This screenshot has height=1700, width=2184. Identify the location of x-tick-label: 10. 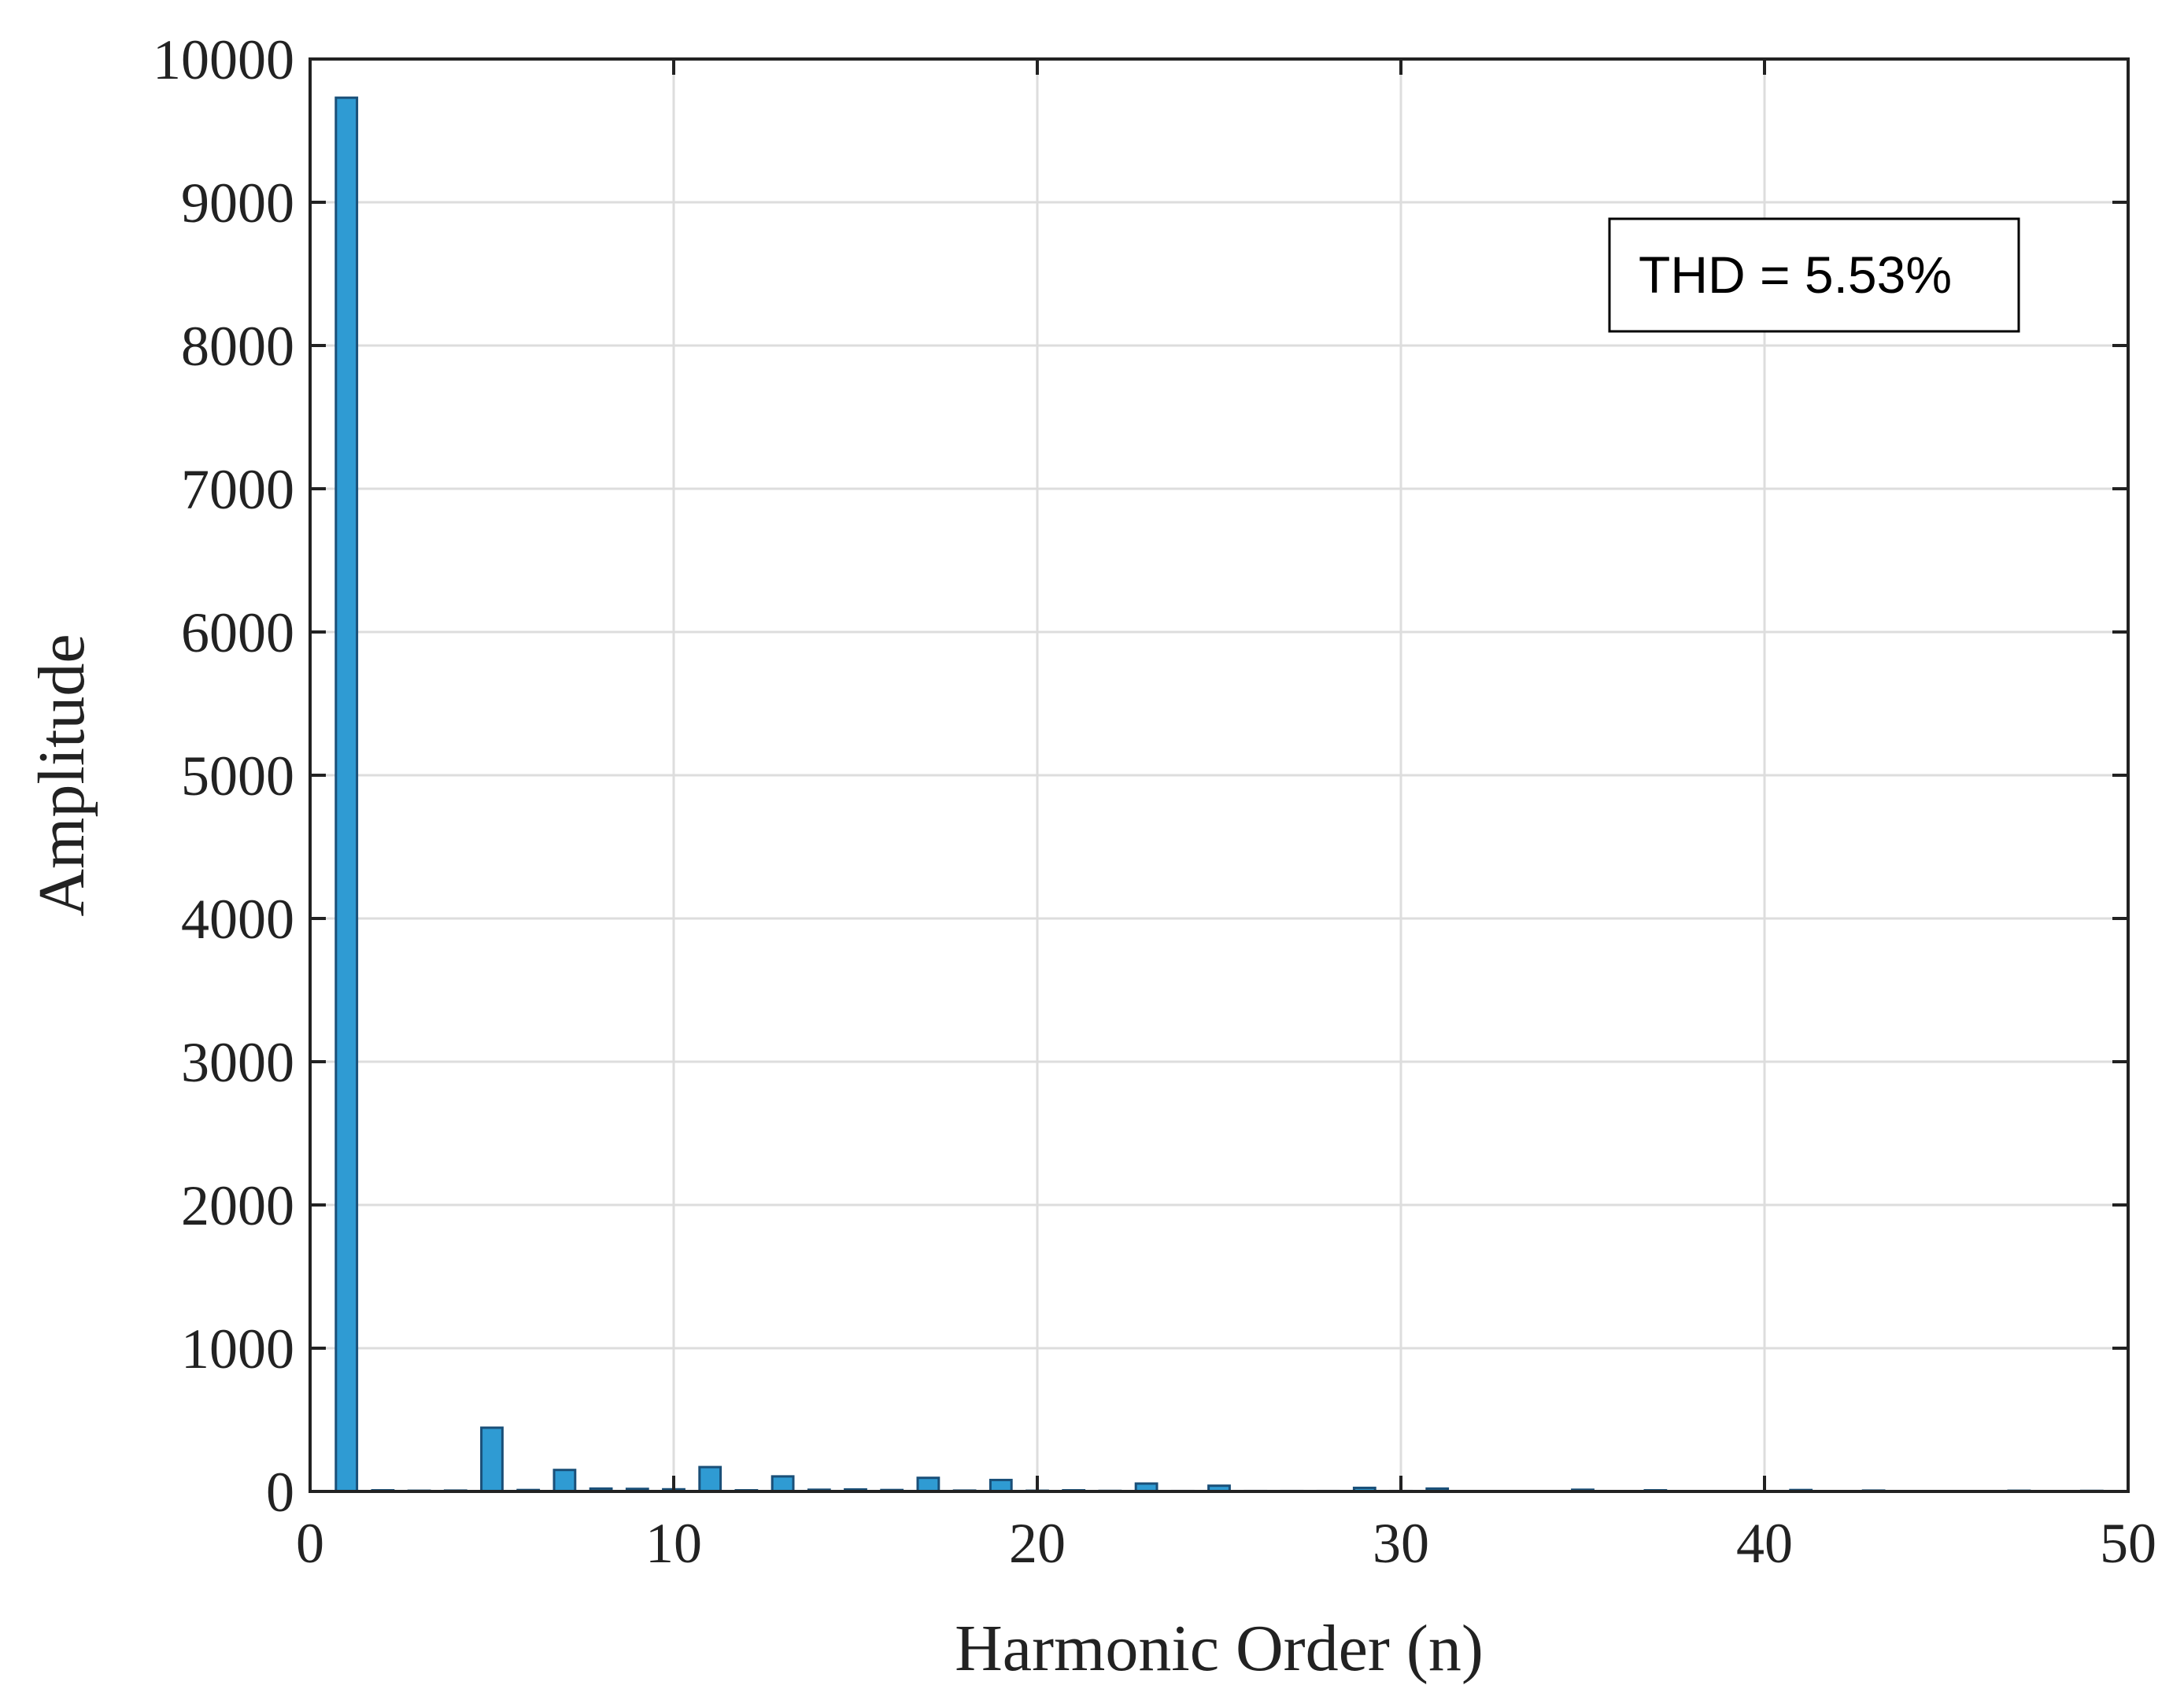
(673, 1543).